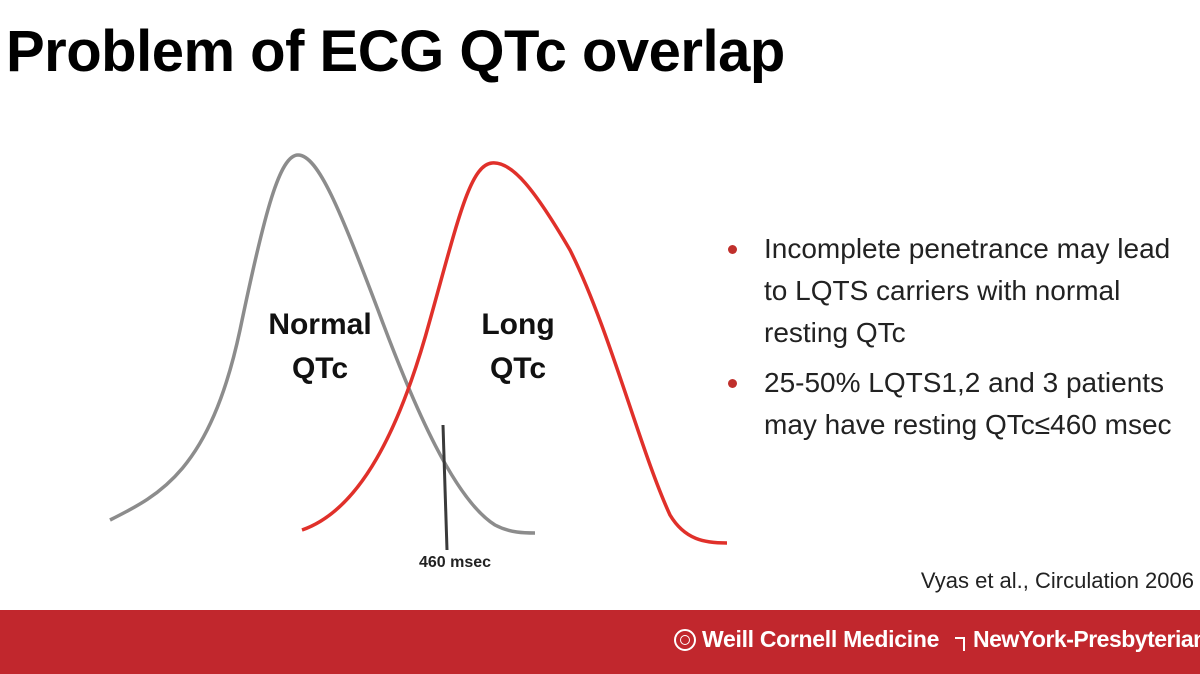  Describe the element at coordinates (1086, 639) in the screenshot. I see `nyp-logo-text: NewYork-Presbyterian` at that location.